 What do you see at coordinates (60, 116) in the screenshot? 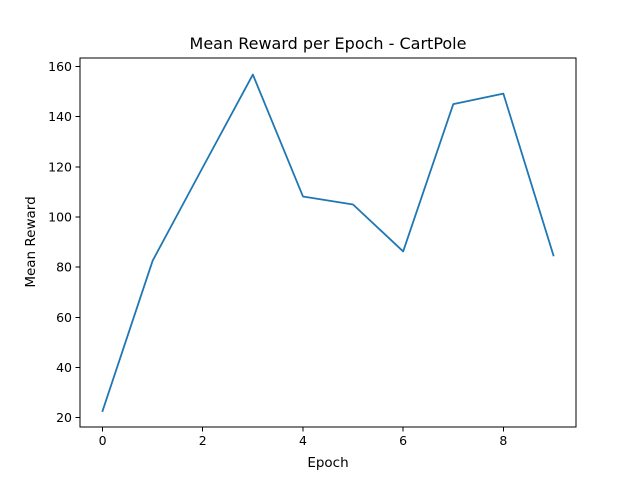
I see `y-tick-label: 140` at bounding box center [60, 116].